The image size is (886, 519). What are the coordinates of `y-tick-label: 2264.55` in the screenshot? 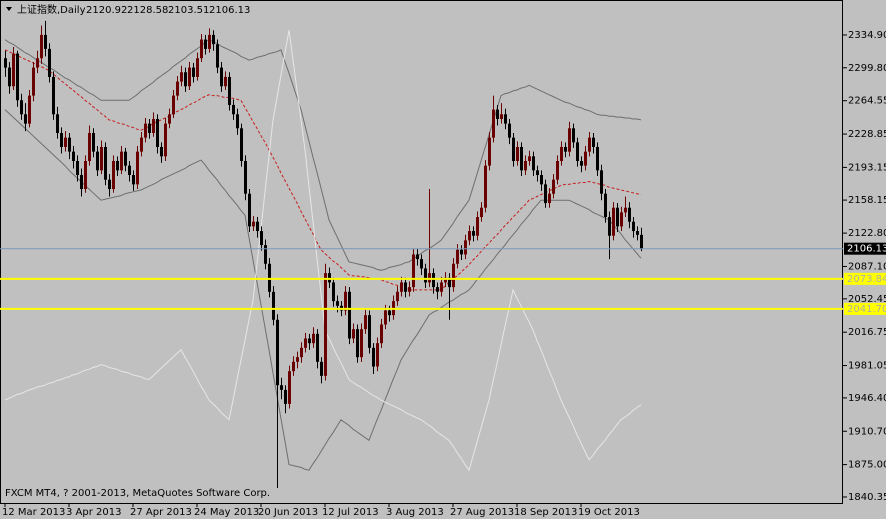 It's located at (867, 101).